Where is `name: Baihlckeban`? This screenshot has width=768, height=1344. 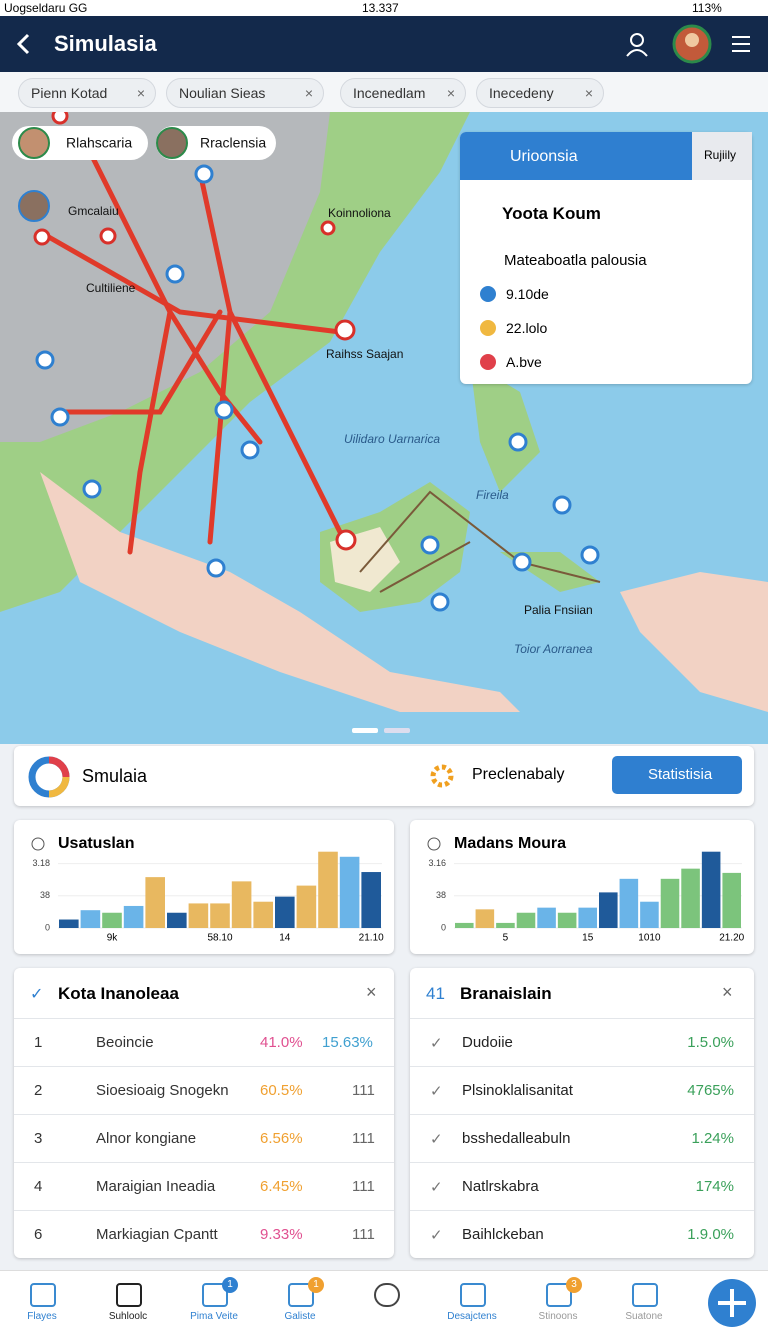
name: Baihlckeban is located at coordinates (503, 1234).